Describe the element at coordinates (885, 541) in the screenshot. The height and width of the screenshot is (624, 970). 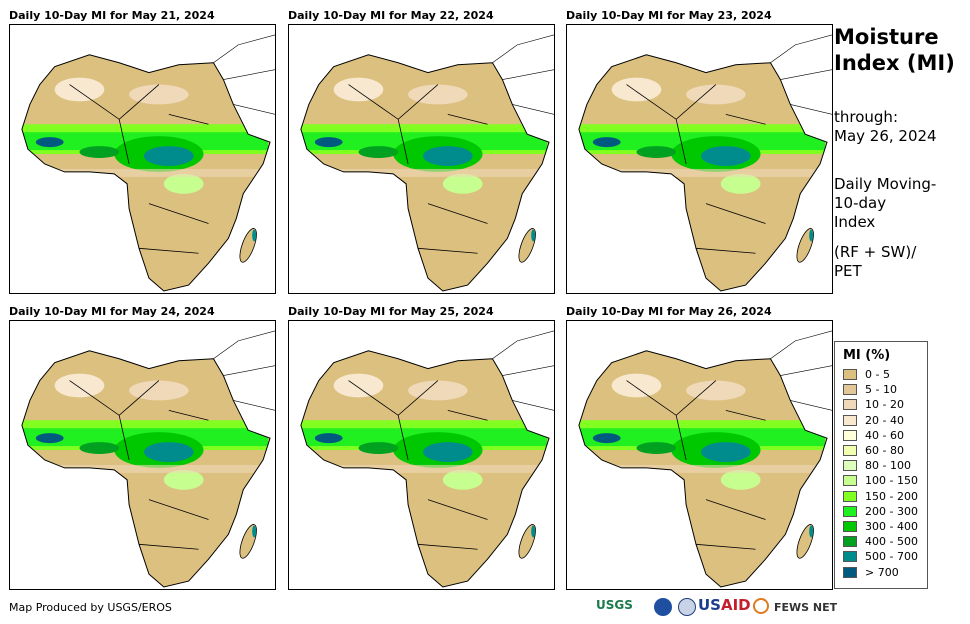
I see `legend-item: 400 - 500` at that location.